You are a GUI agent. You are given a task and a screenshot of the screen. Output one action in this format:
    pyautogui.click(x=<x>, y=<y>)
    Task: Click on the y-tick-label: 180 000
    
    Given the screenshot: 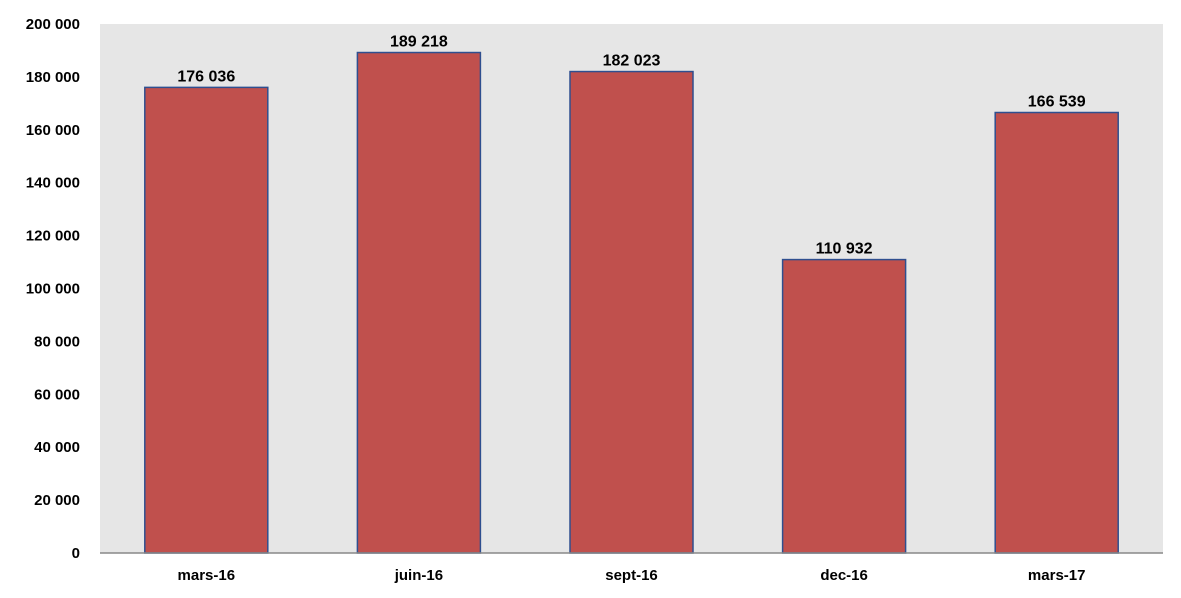 What is the action you would take?
    pyautogui.click(x=53, y=77)
    